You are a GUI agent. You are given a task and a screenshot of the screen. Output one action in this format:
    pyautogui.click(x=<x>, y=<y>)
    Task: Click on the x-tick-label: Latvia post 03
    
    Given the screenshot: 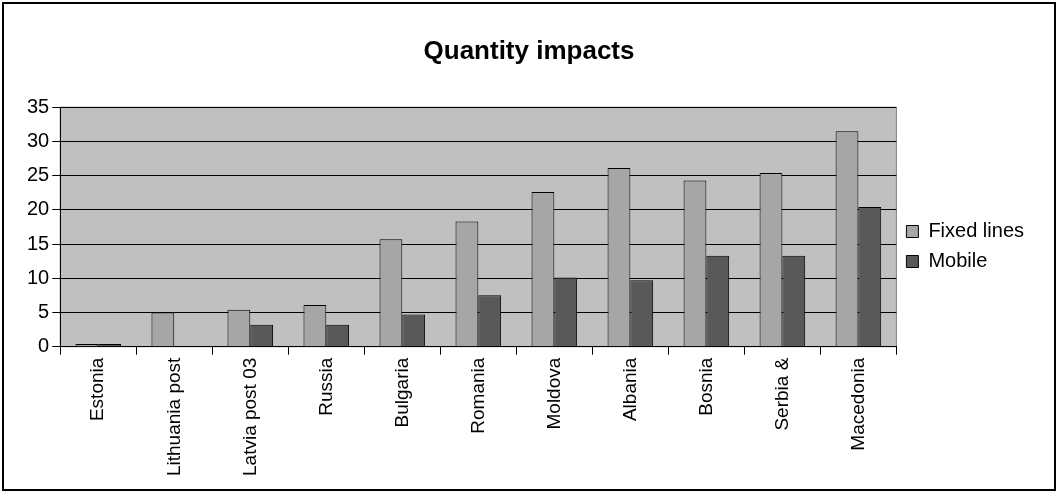 What is the action you would take?
    pyautogui.click(x=249, y=416)
    